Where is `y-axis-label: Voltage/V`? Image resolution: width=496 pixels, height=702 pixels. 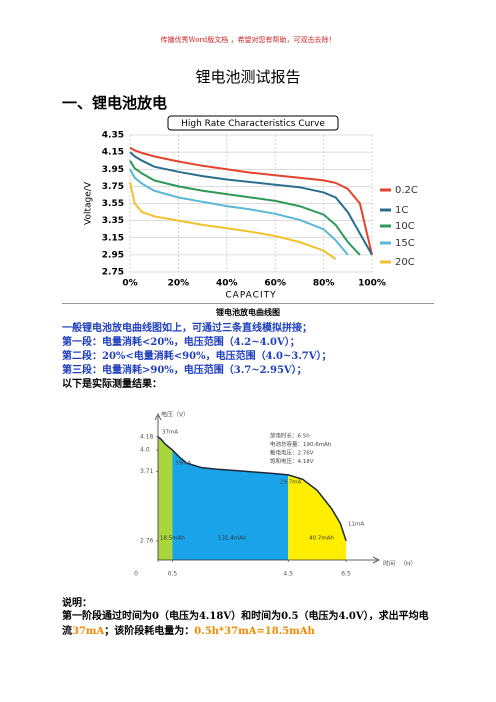 y-axis-label: Voltage/V is located at coordinates (89, 203).